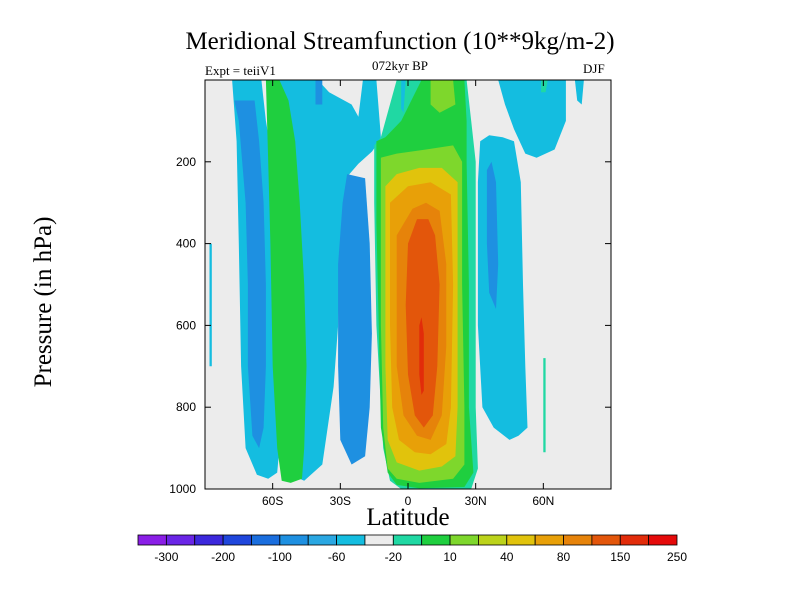  What do you see at coordinates (182, 489) in the screenshot?
I see `y-tick-label: 1000` at bounding box center [182, 489].